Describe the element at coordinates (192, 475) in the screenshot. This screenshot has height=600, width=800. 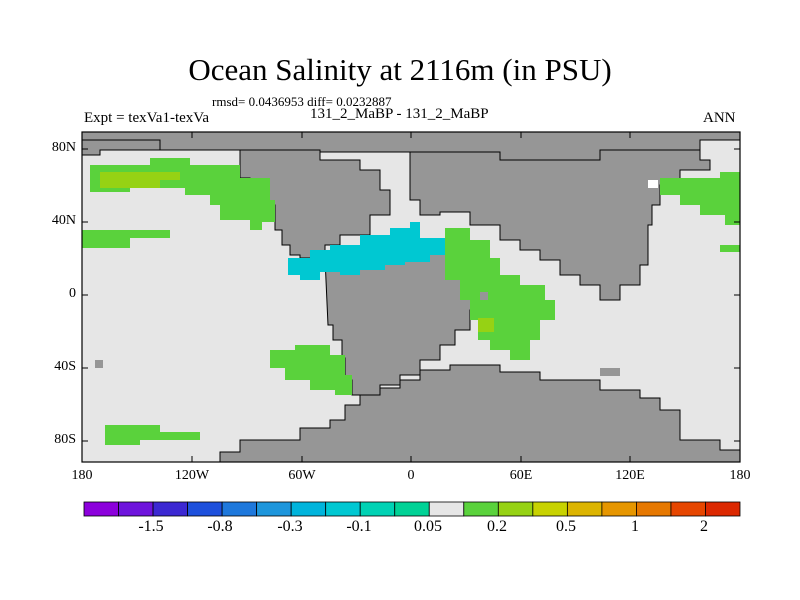
I see `xtick-label: 120W` at that location.